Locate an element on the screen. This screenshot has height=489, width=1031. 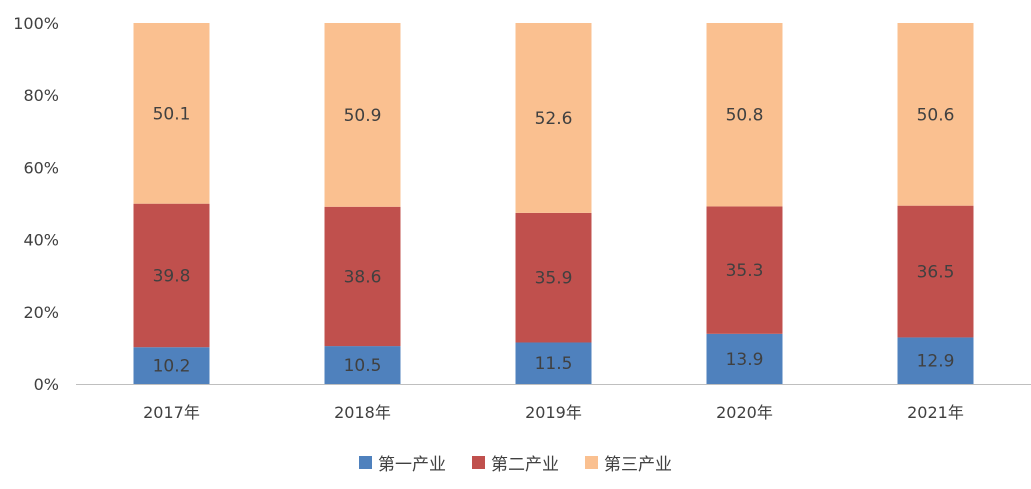
x-axis-ticks: 2017年 2018年 2019年 2020年 2021年 is located at coordinates (553, 412).